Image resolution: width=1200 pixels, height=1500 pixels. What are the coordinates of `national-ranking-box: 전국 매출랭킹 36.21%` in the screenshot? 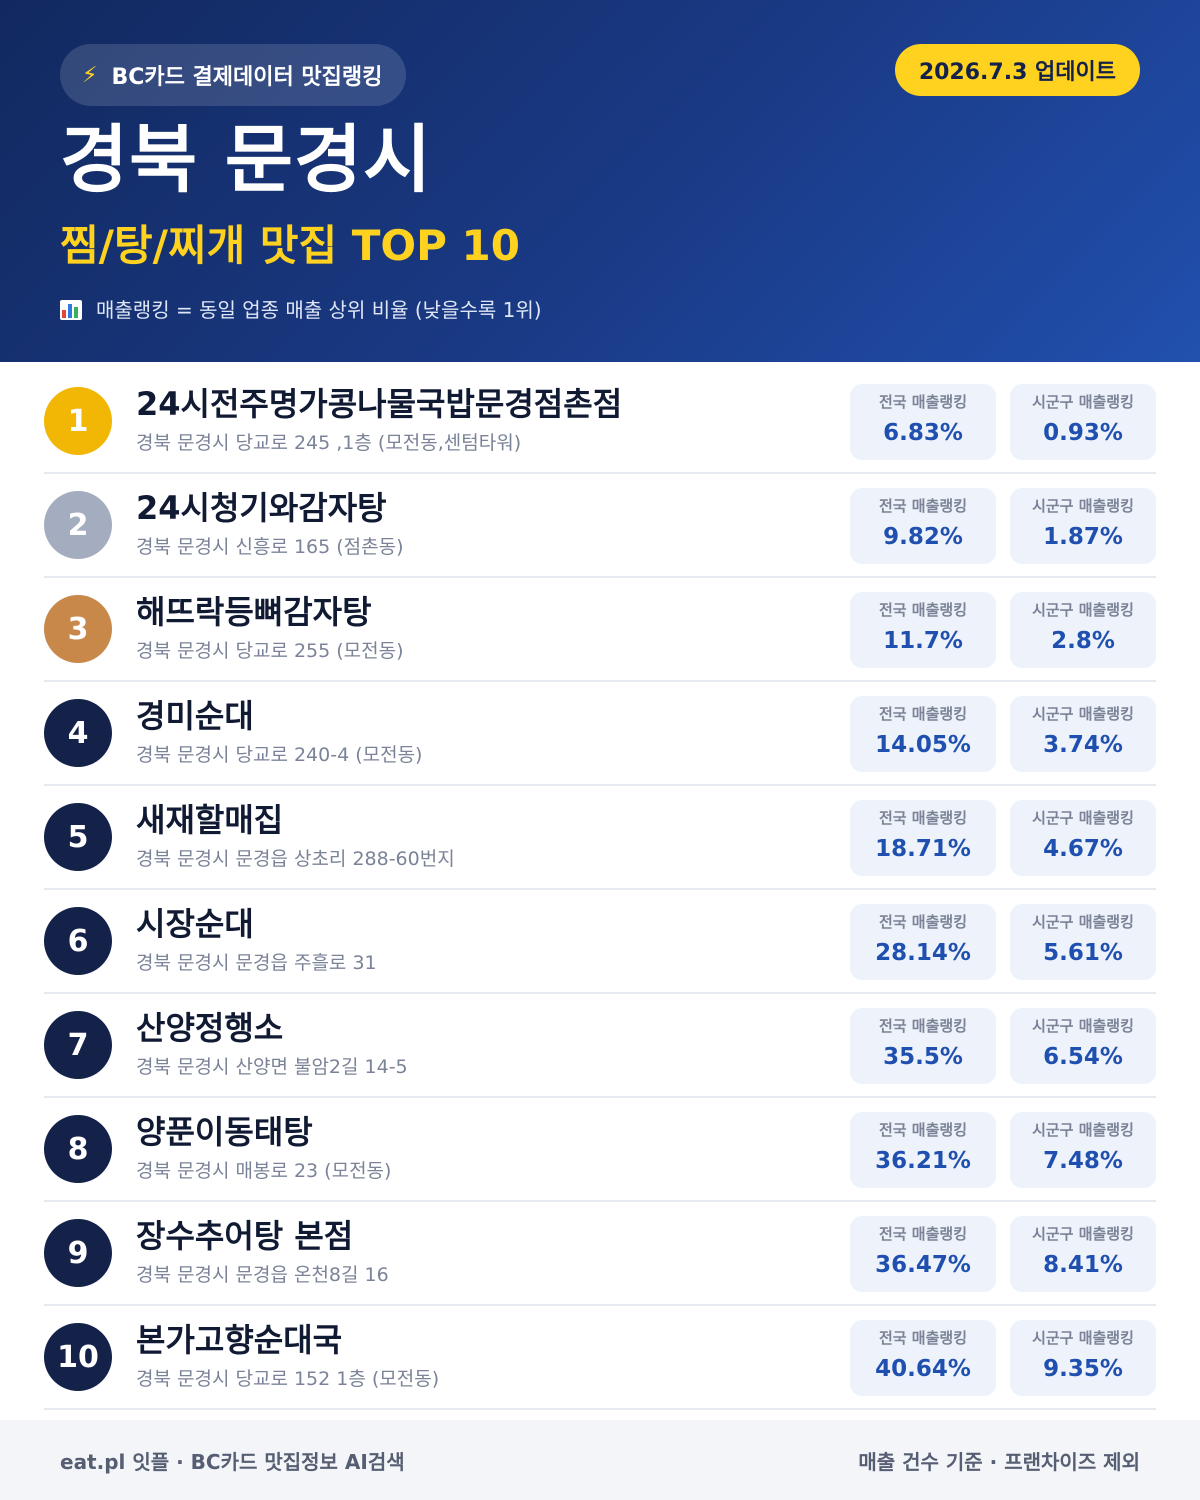 It's located at (923, 1150).